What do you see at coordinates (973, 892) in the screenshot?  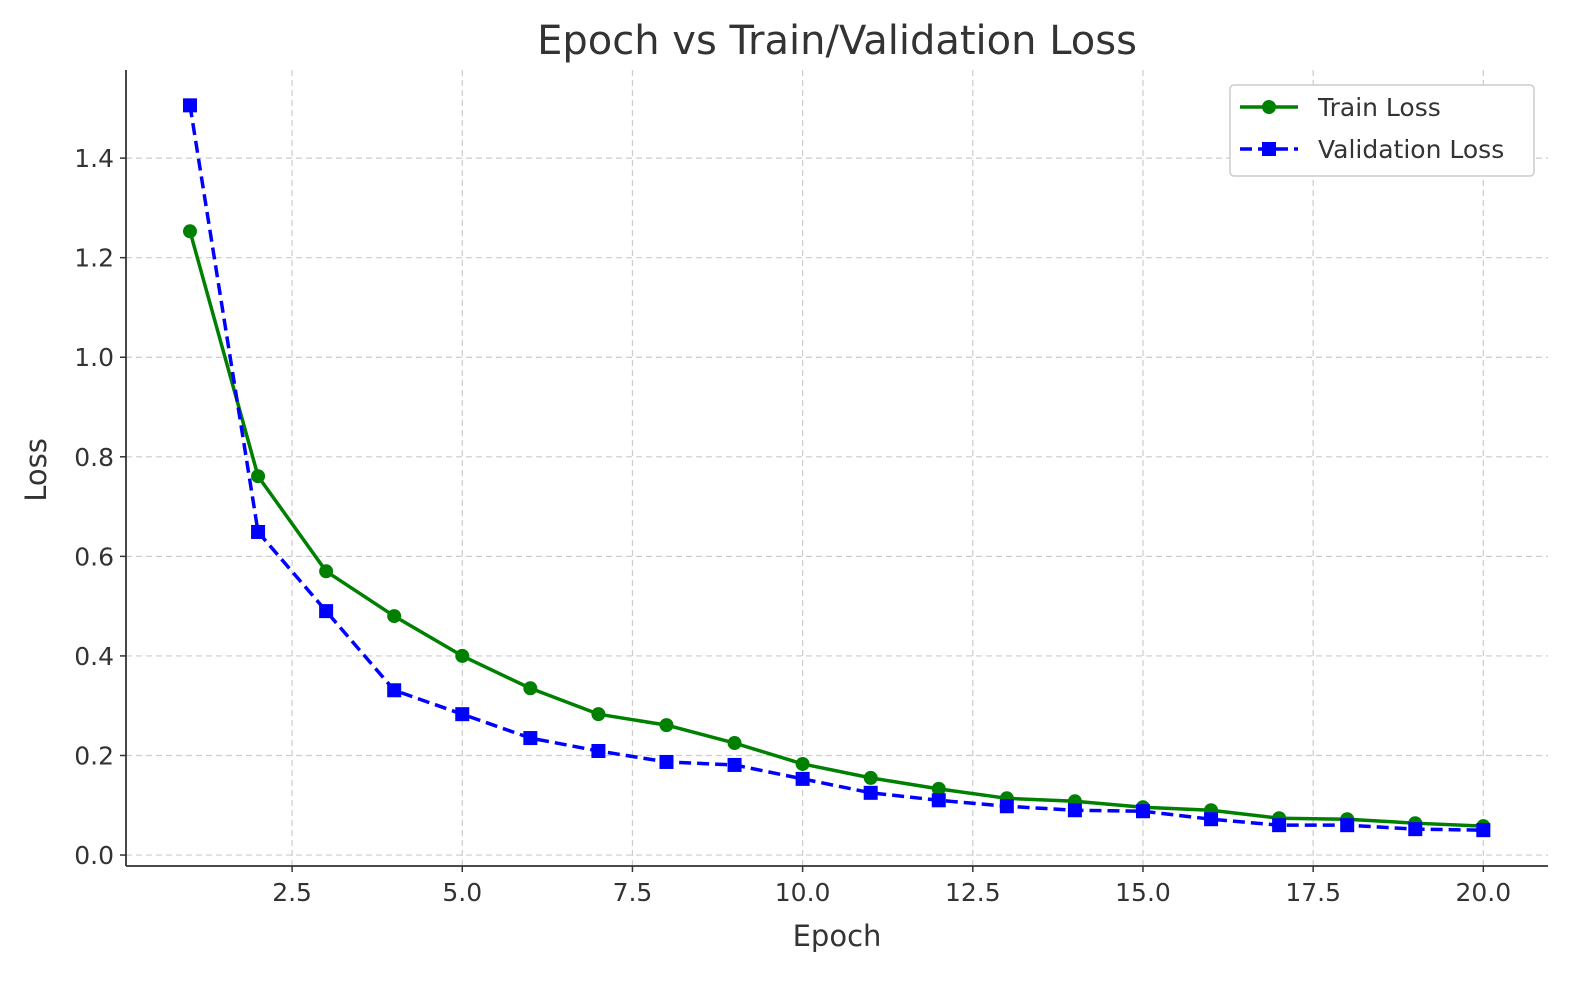 I see `x-tick-label: 12.5` at bounding box center [973, 892].